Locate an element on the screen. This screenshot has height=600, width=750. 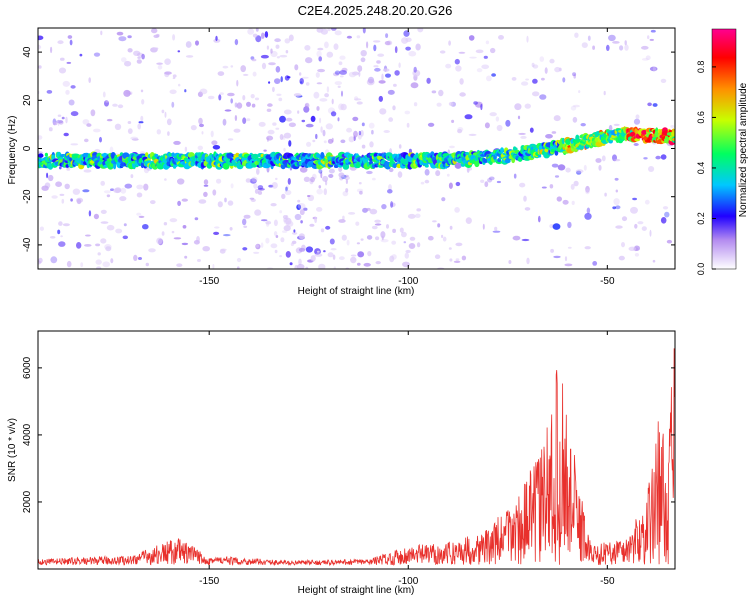
x-tick-label: -100 is located at coordinates (408, 581).